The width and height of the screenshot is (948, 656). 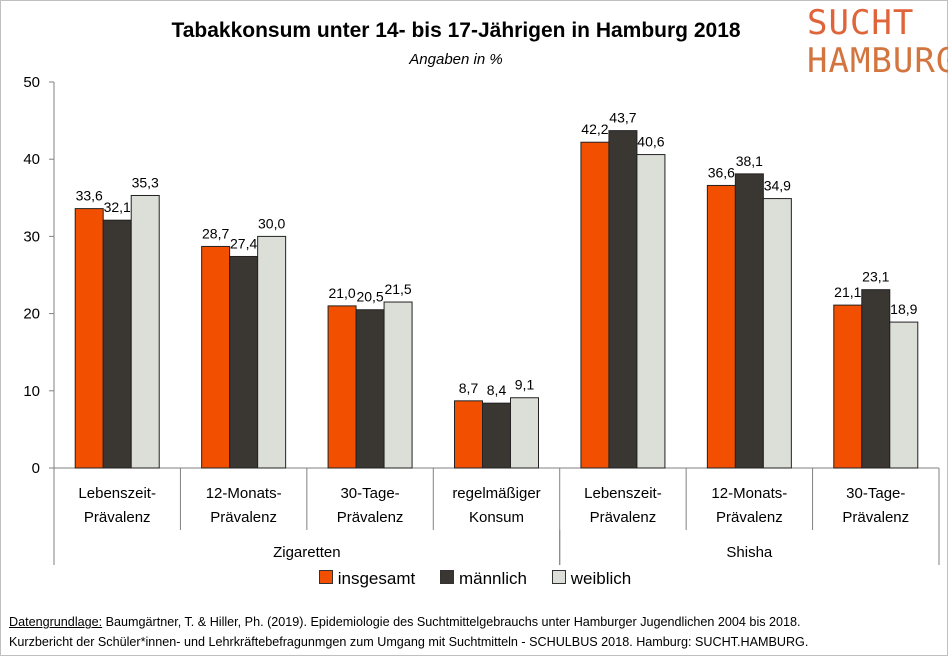 I want to click on data-label: 23,1, so click(x=875, y=277).